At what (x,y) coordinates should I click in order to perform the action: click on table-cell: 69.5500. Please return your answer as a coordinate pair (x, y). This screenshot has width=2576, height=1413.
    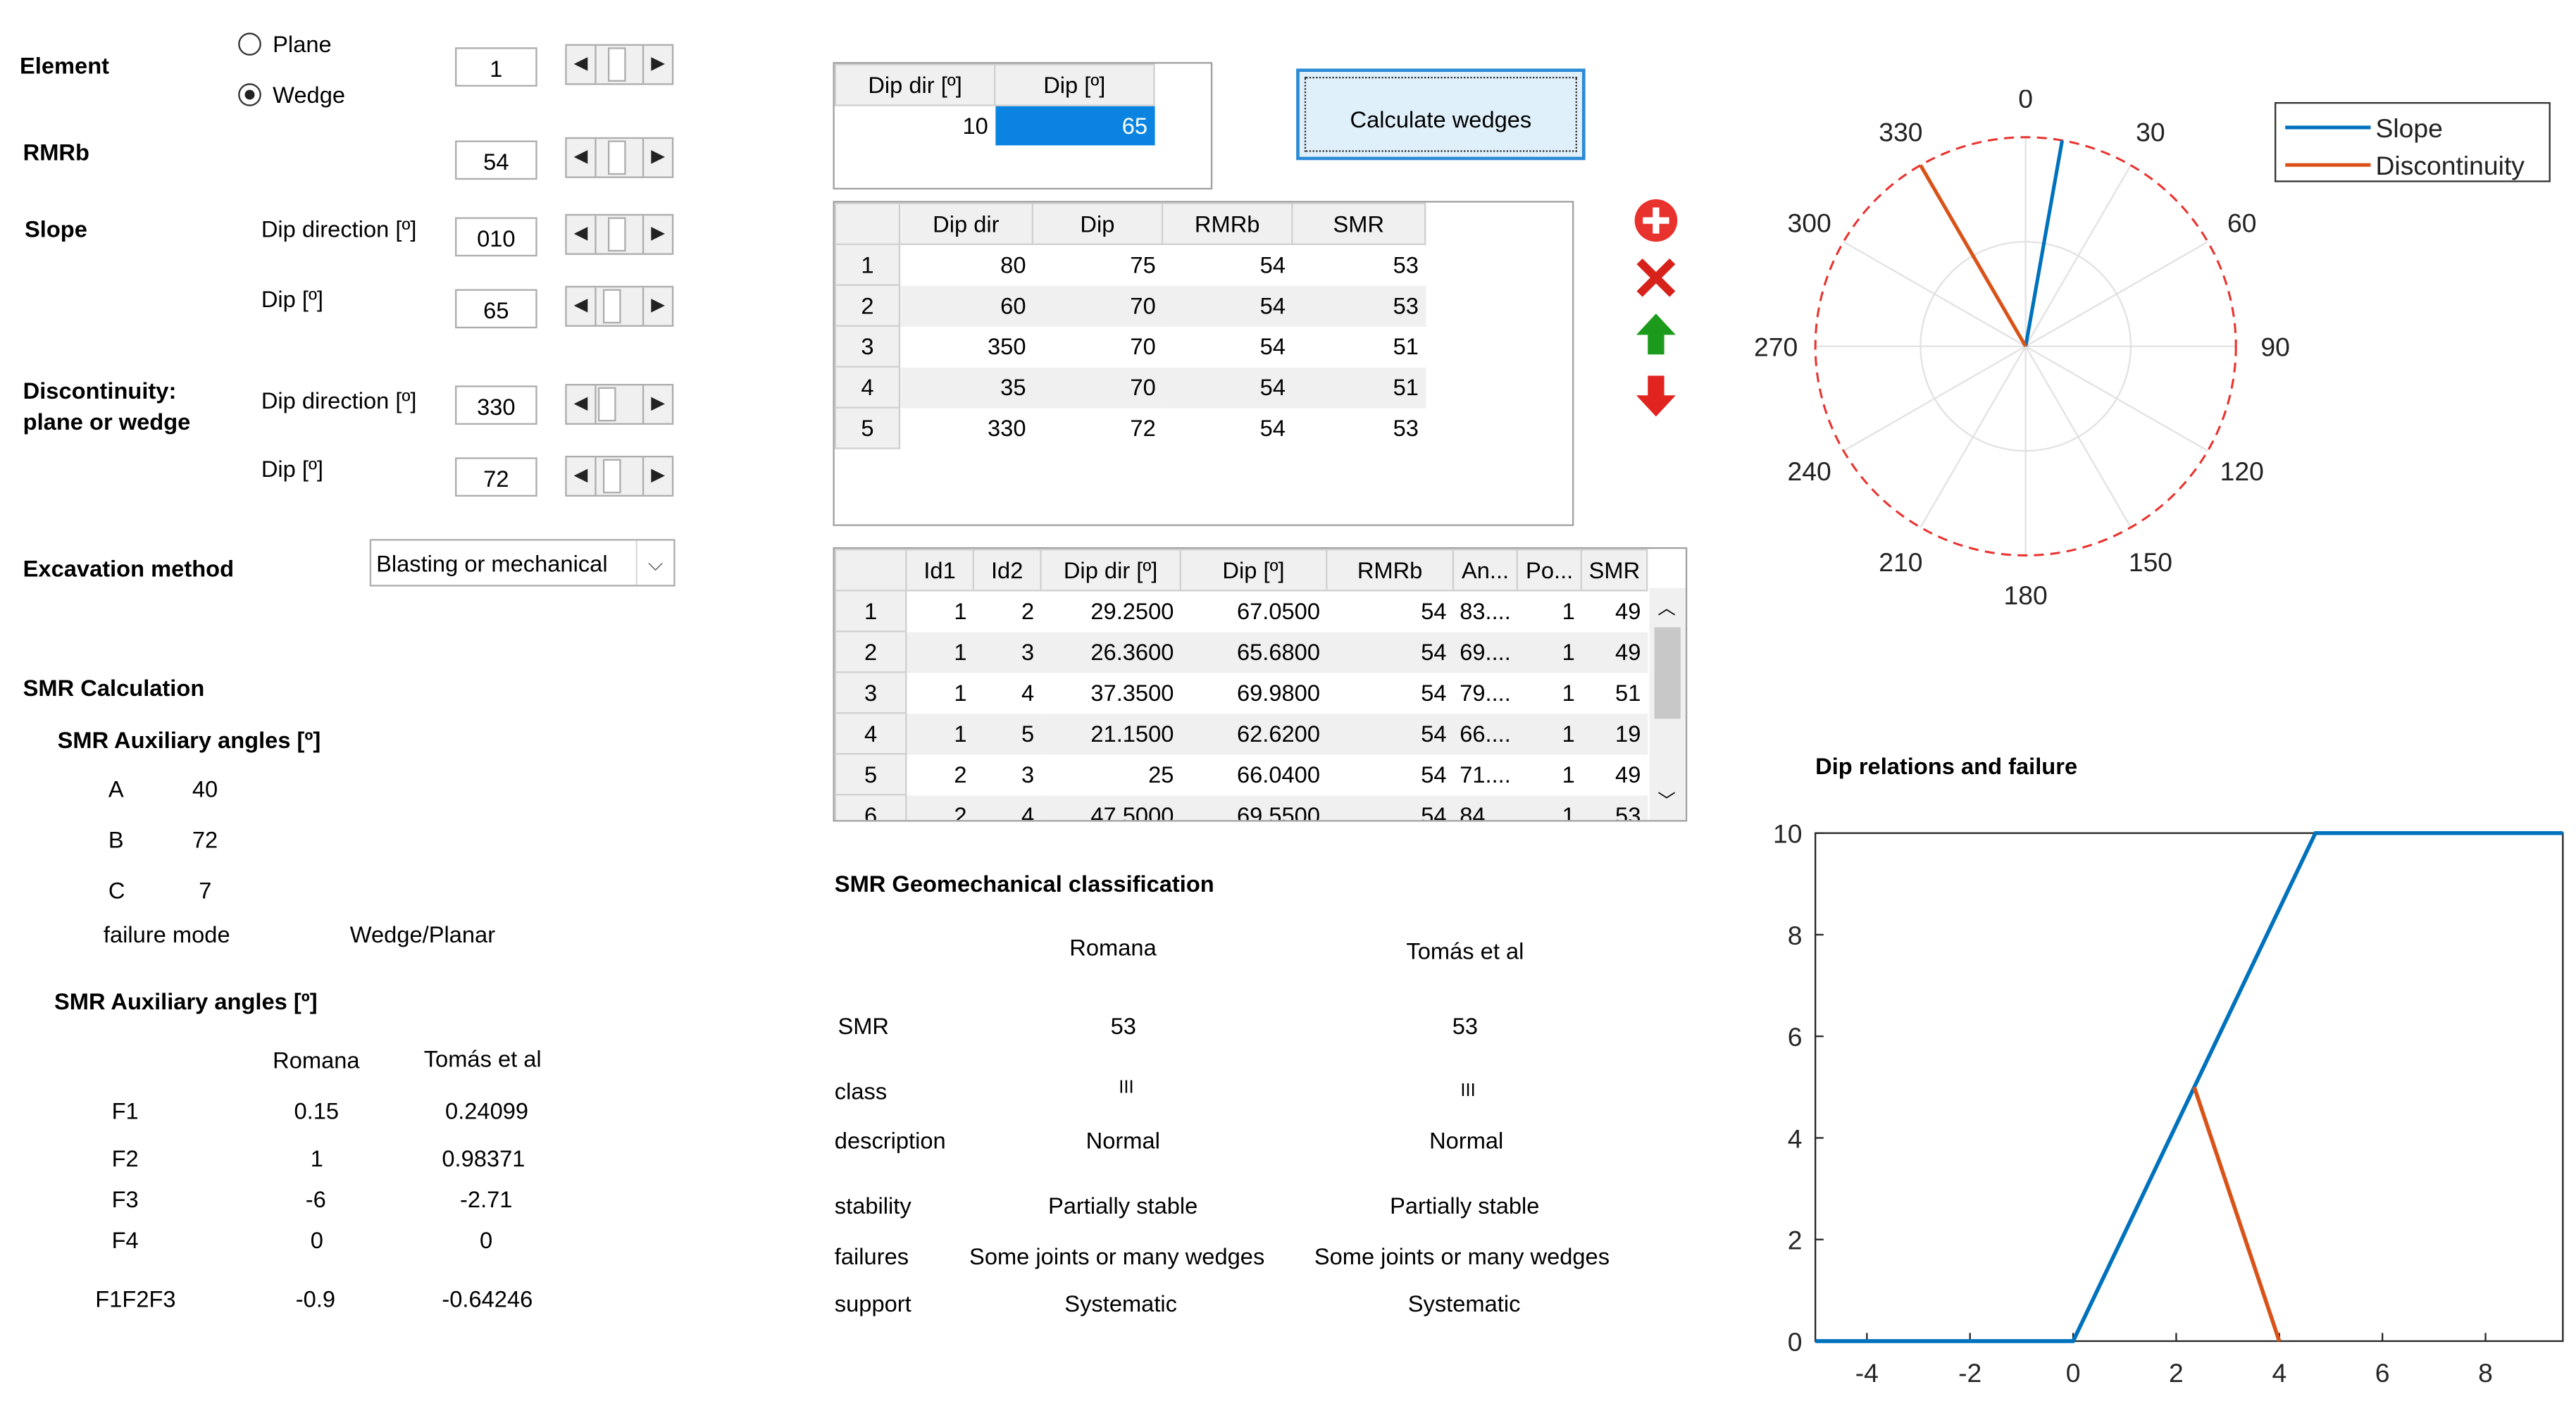
    Looking at the image, I should click on (1253, 808).